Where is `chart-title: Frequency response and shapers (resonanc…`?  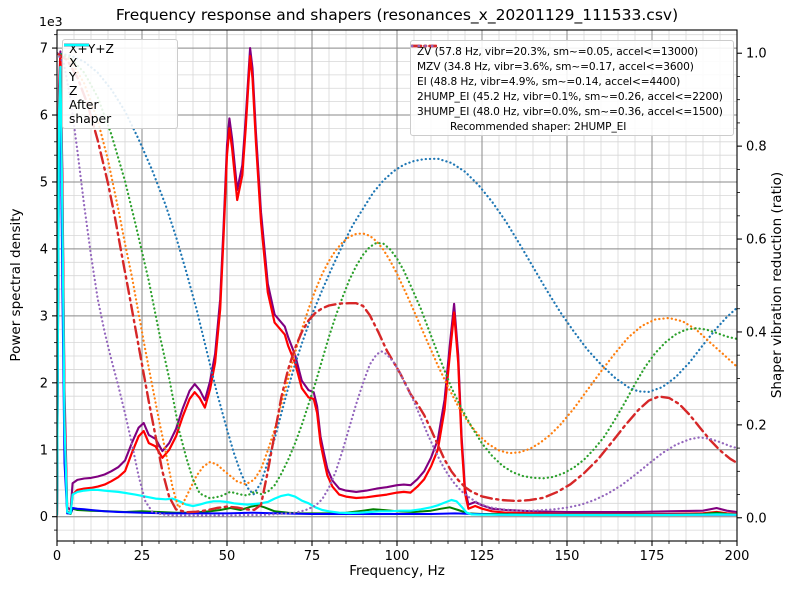
chart-title: Frequency response and shapers (resonanc… is located at coordinates (397, 15).